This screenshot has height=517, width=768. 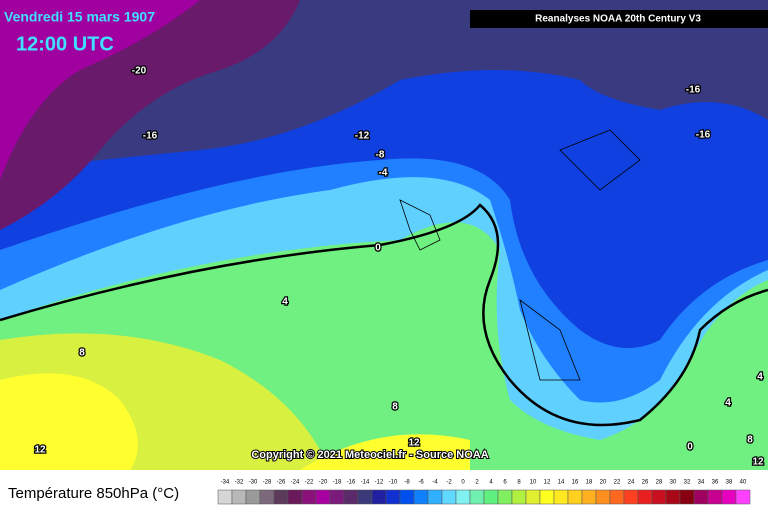 I want to click on scale-tick: -20, so click(x=323, y=483).